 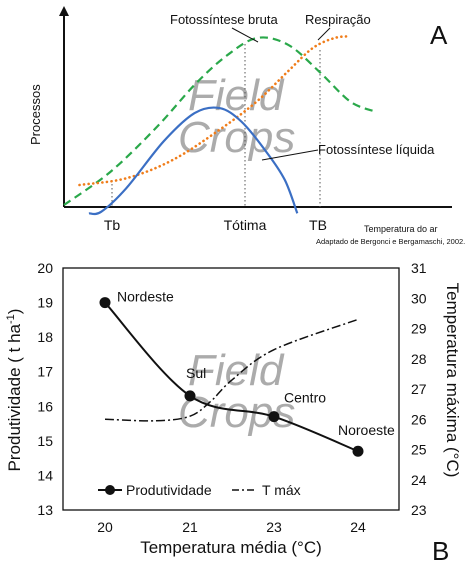 I want to click on x-tick-label: 23, so click(x=274, y=527).